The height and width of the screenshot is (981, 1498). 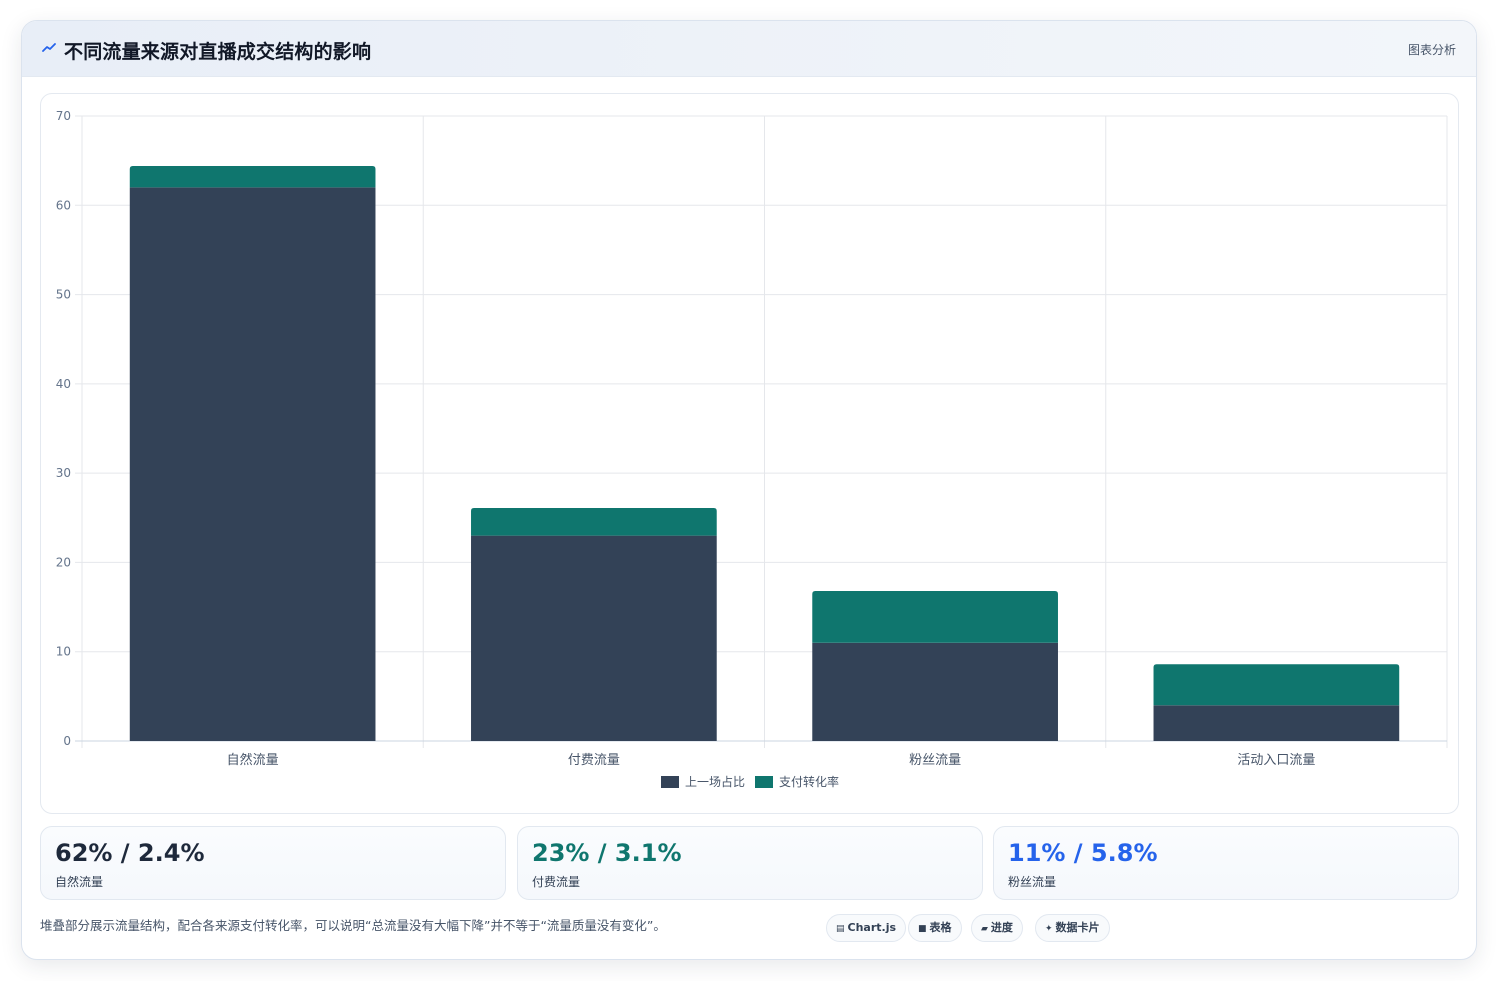 I want to click on stat-label: 自然流量, so click(x=79, y=882).